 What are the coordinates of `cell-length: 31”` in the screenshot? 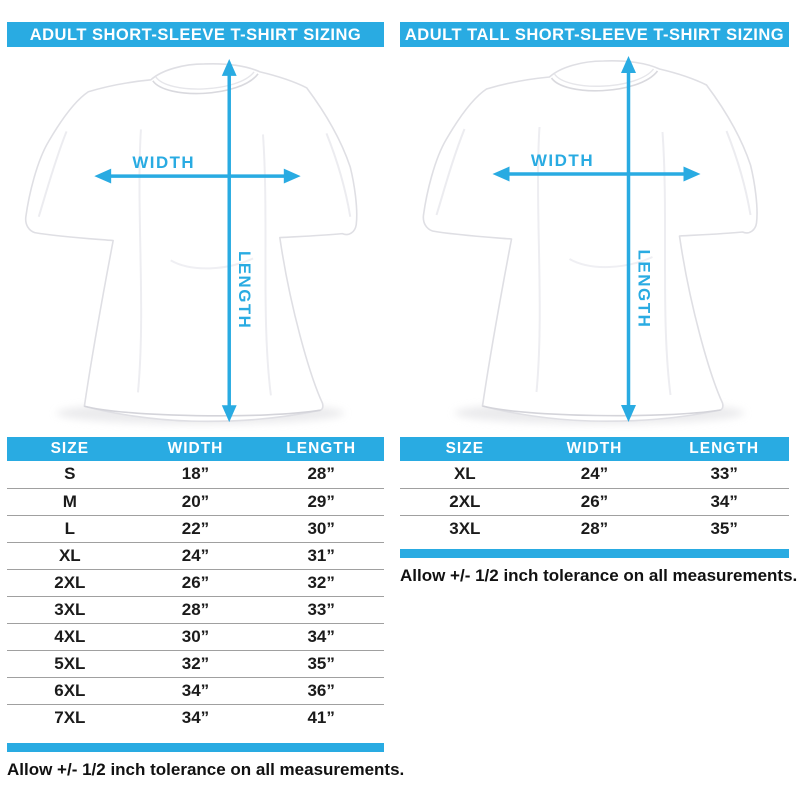 It's located at (321, 556).